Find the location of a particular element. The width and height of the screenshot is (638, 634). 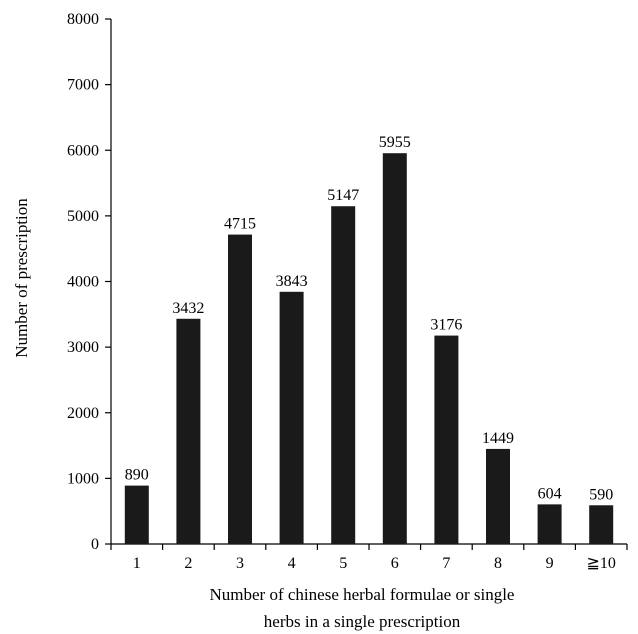

y-tick-label: 2000 is located at coordinates (83, 413).